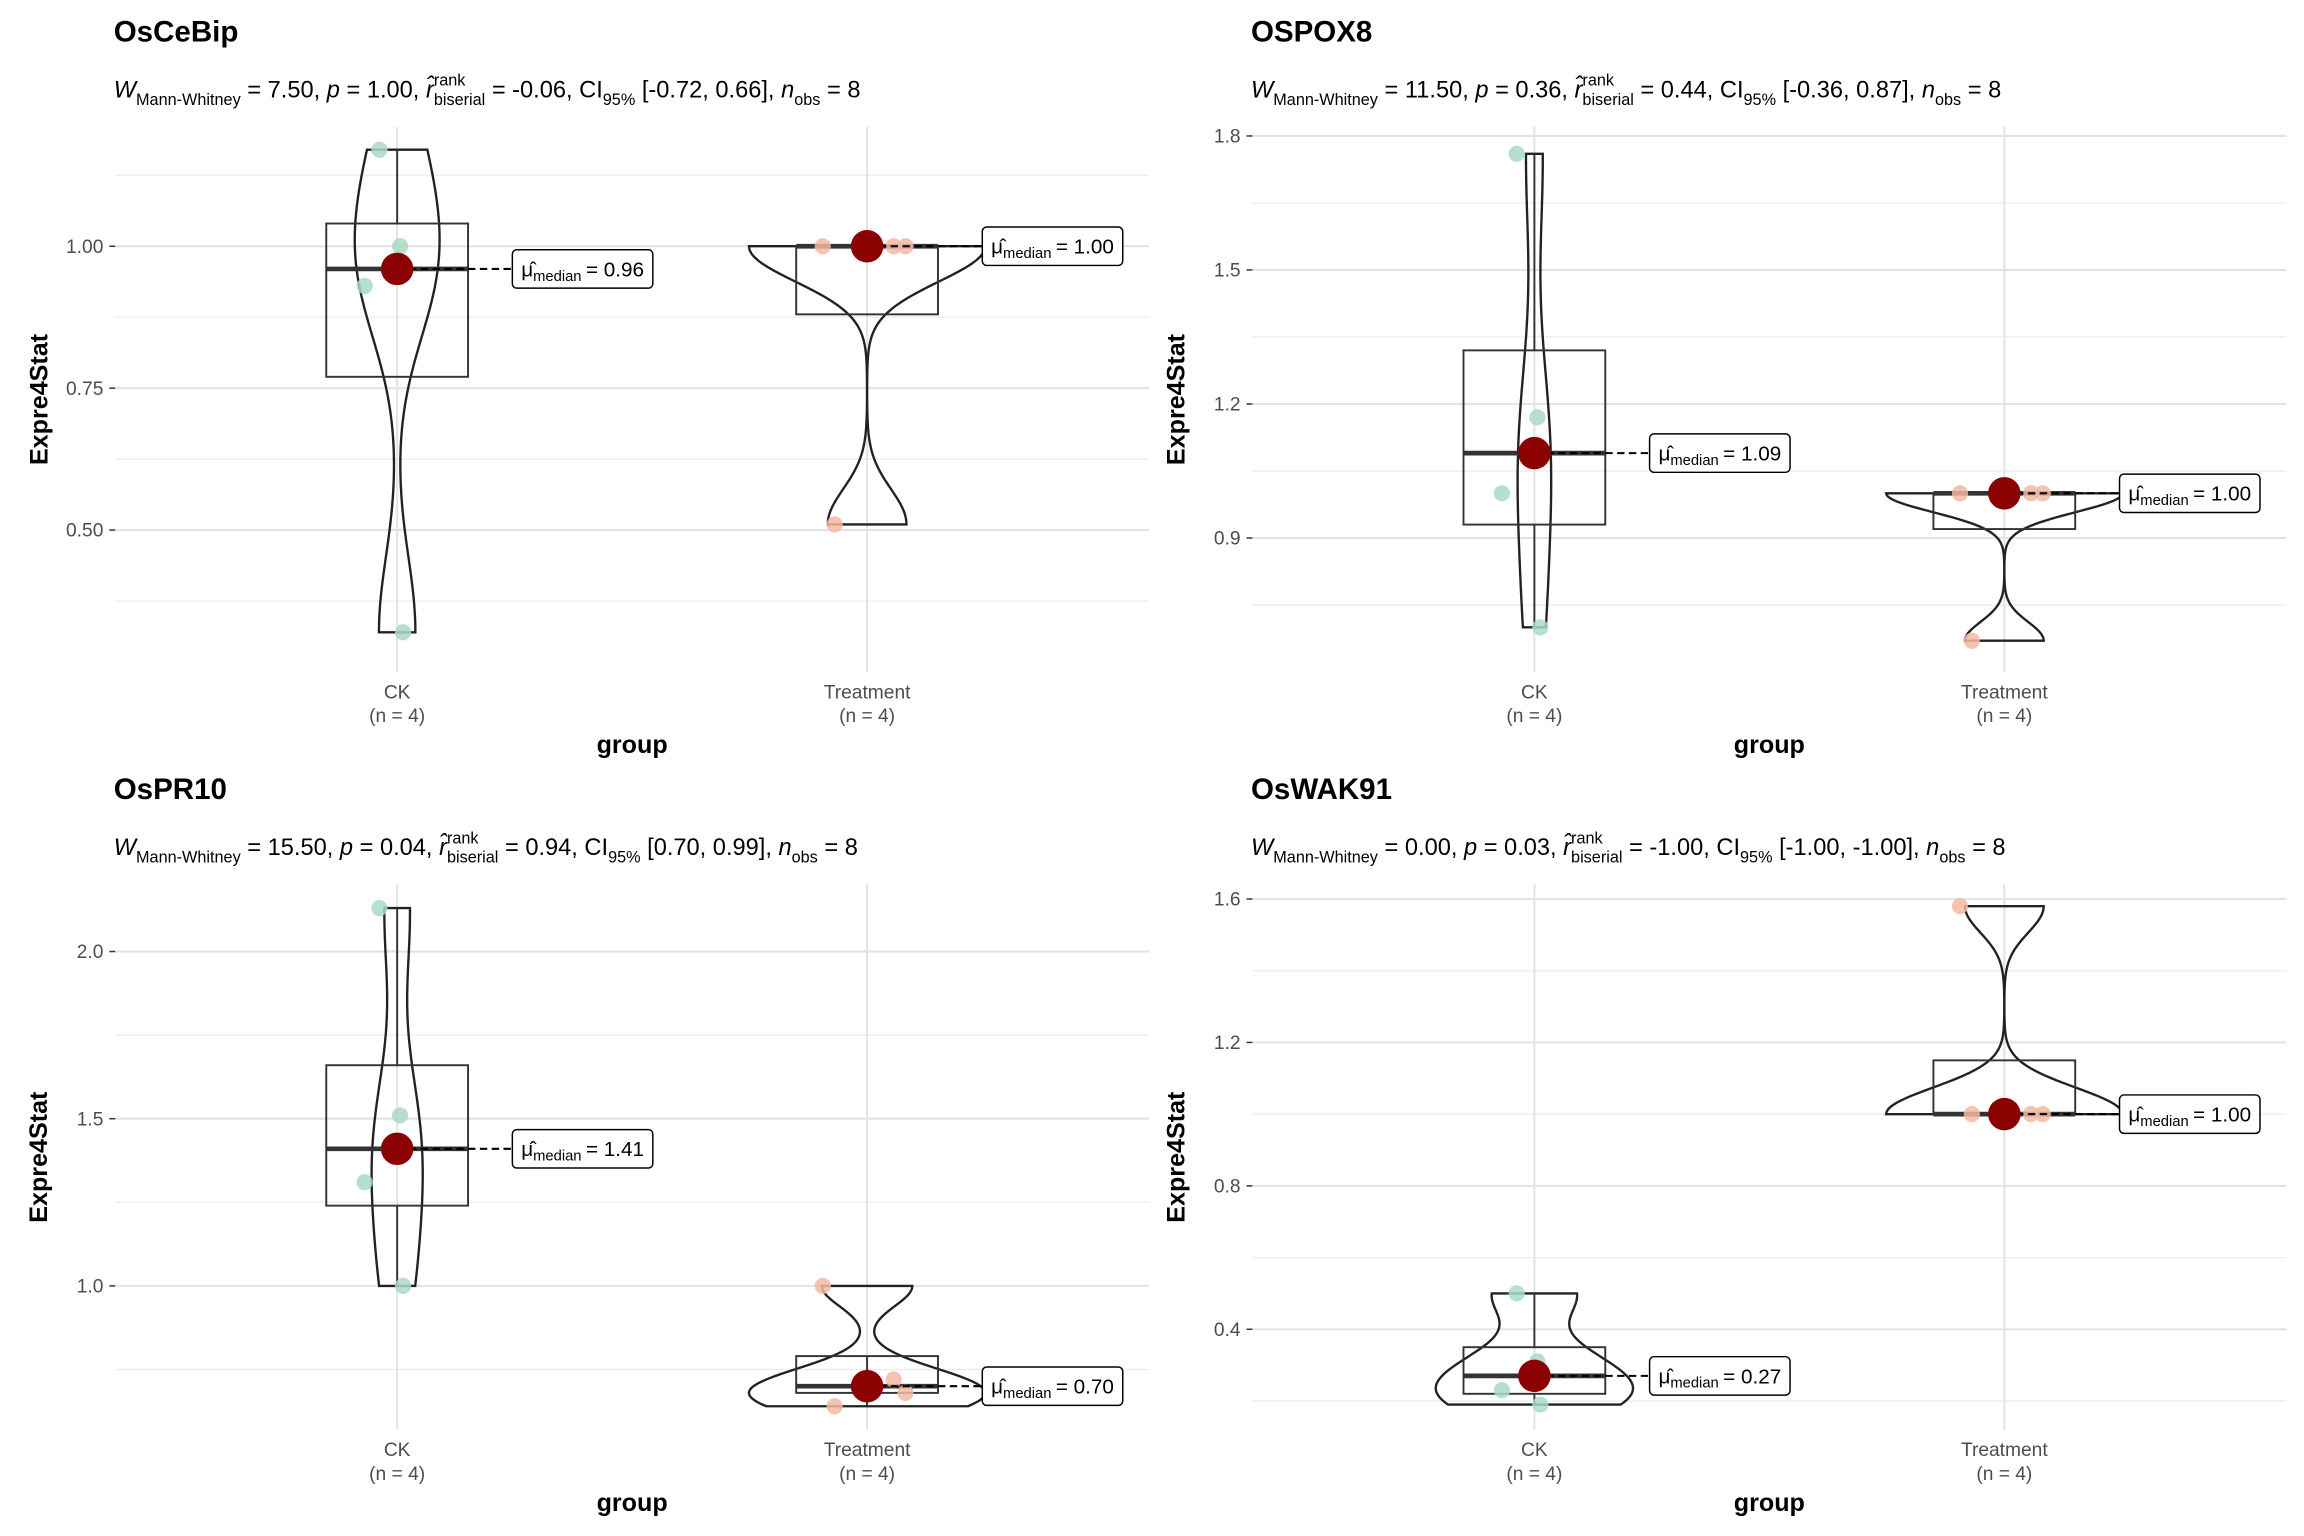 The image size is (2304, 1536). I want to click on y-tick-label: 1.8, so click(1227, 137).